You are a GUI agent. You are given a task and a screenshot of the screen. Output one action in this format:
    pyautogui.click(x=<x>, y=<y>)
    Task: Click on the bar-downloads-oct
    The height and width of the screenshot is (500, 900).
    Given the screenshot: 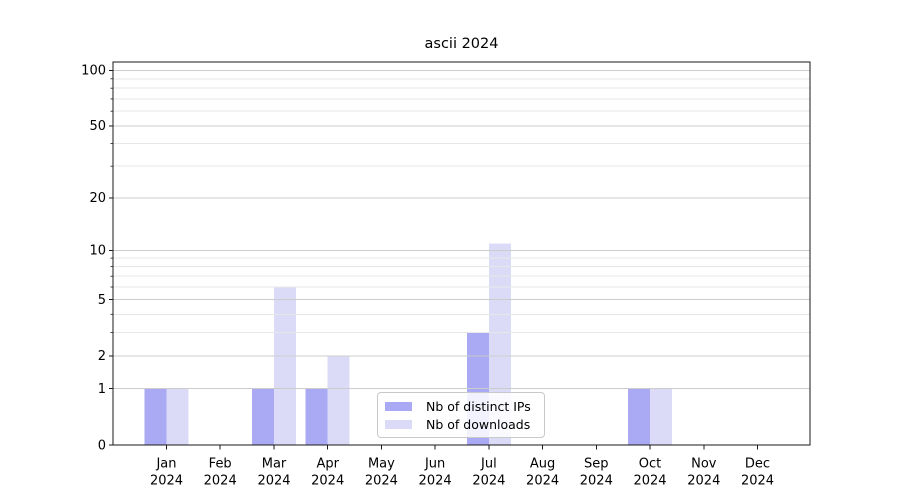 What is the action you would take?
    pyautogui.click(x=661, y=416)
    